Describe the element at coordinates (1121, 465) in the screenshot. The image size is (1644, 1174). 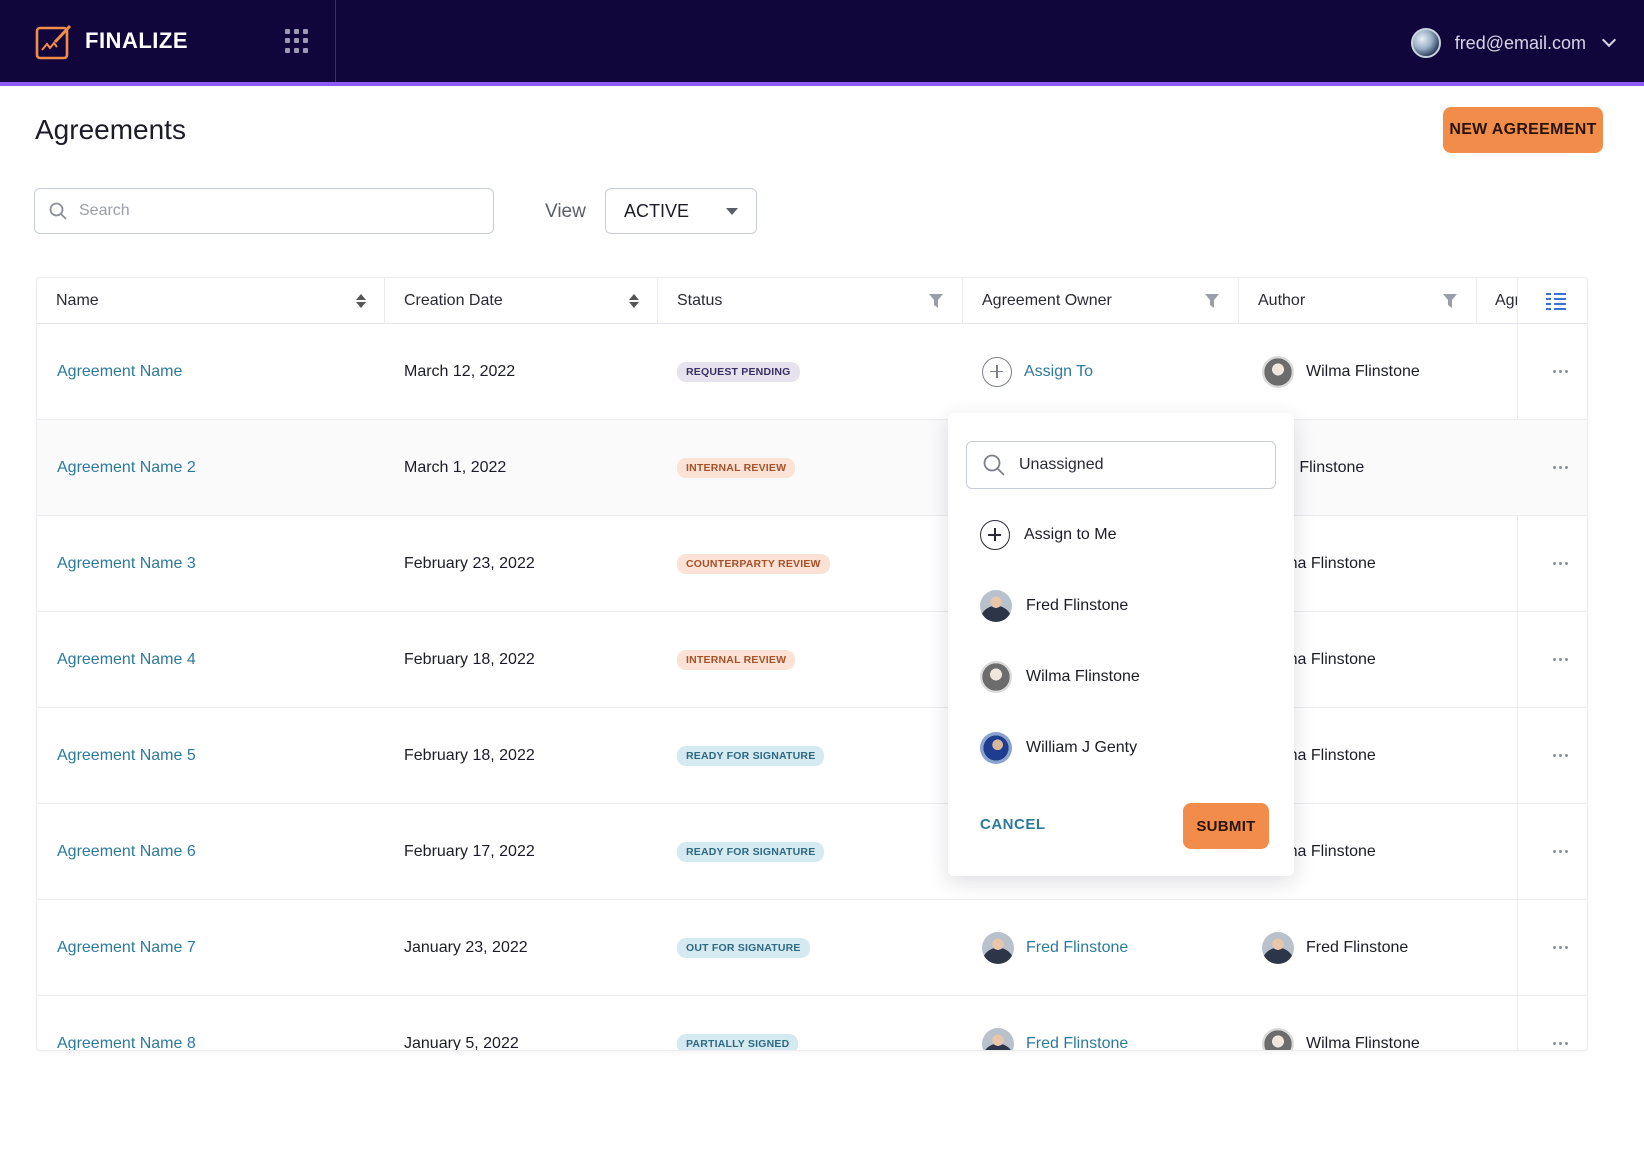
I see `assignee-search-field: Unassigned` at that location.